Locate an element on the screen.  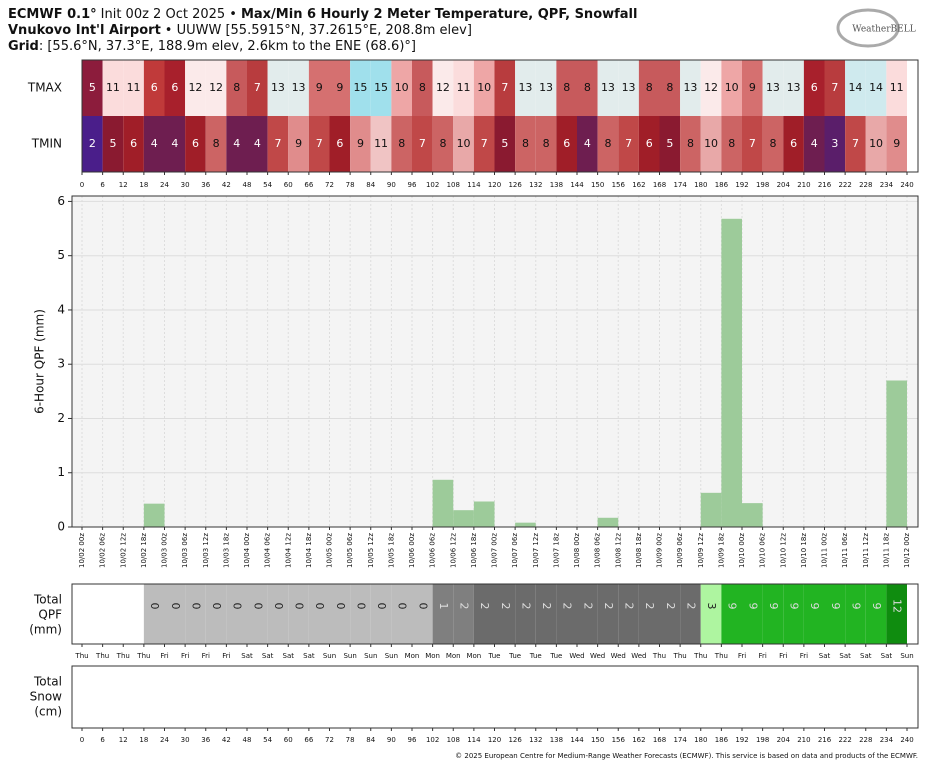
x-tick-label: 180 is located at coordinates (700, 740).